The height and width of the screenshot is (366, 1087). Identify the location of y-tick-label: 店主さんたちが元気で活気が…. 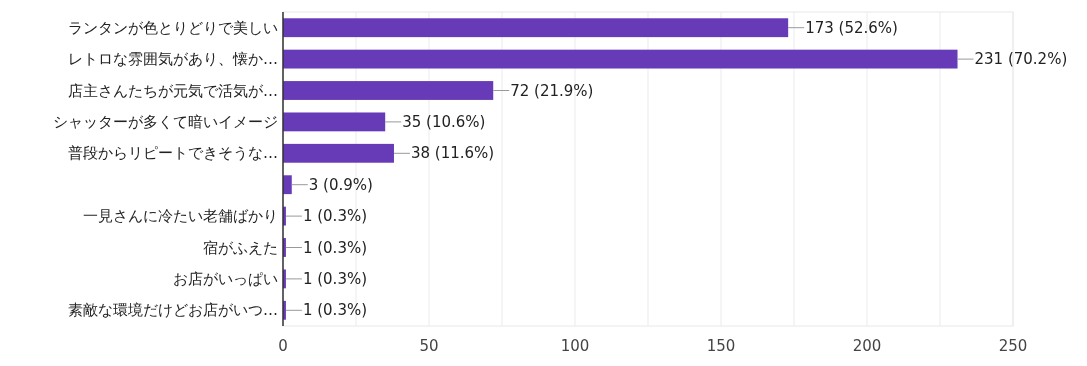
(173, 90).